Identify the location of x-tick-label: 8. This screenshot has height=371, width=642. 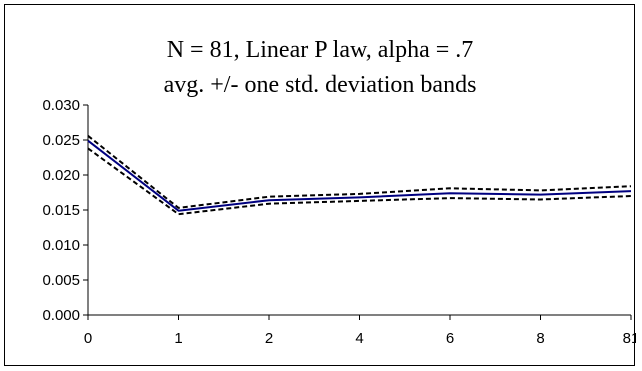
(540, 338).